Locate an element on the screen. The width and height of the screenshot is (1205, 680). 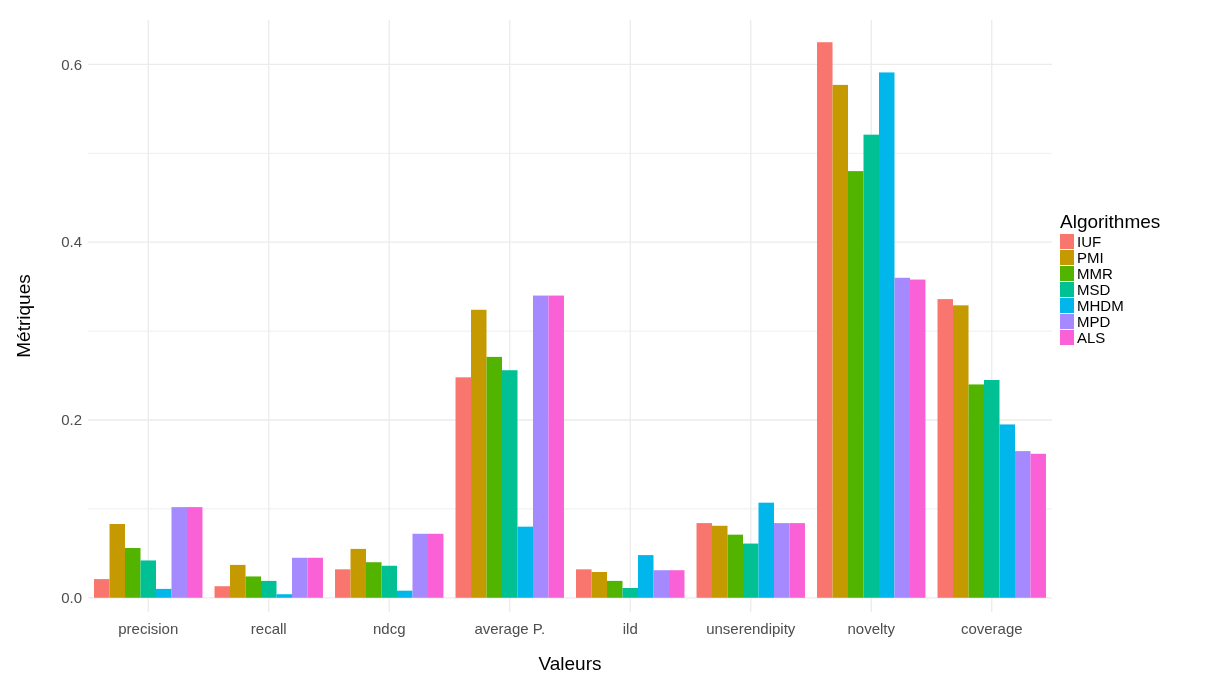
legend-label: MHDM is located at coordinates (1100, 306).